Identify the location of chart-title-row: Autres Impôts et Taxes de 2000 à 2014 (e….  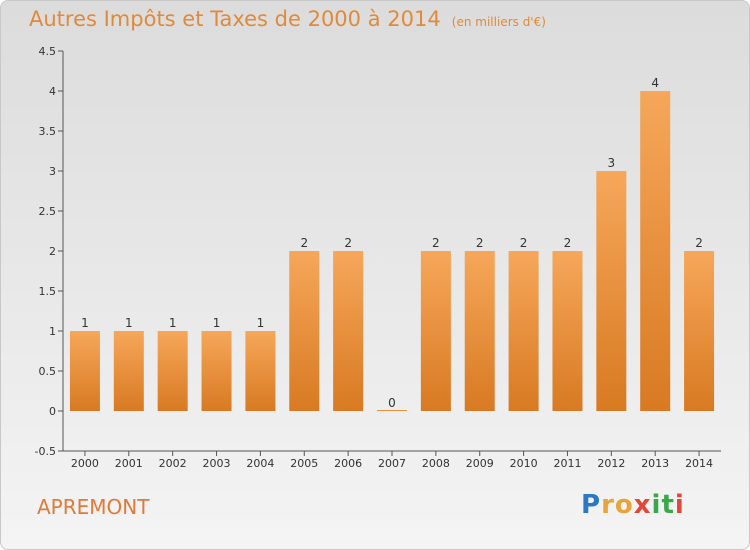
(287, 19).